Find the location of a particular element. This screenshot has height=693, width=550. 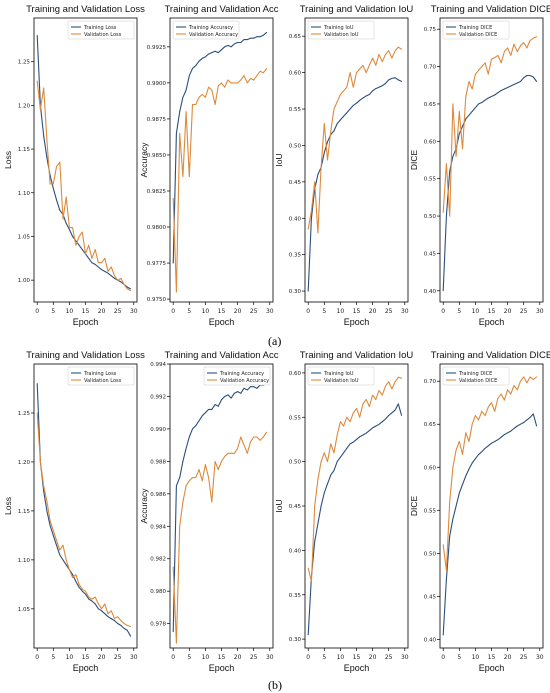

legend-label: Training IoU is located at coordinates (338, 374).